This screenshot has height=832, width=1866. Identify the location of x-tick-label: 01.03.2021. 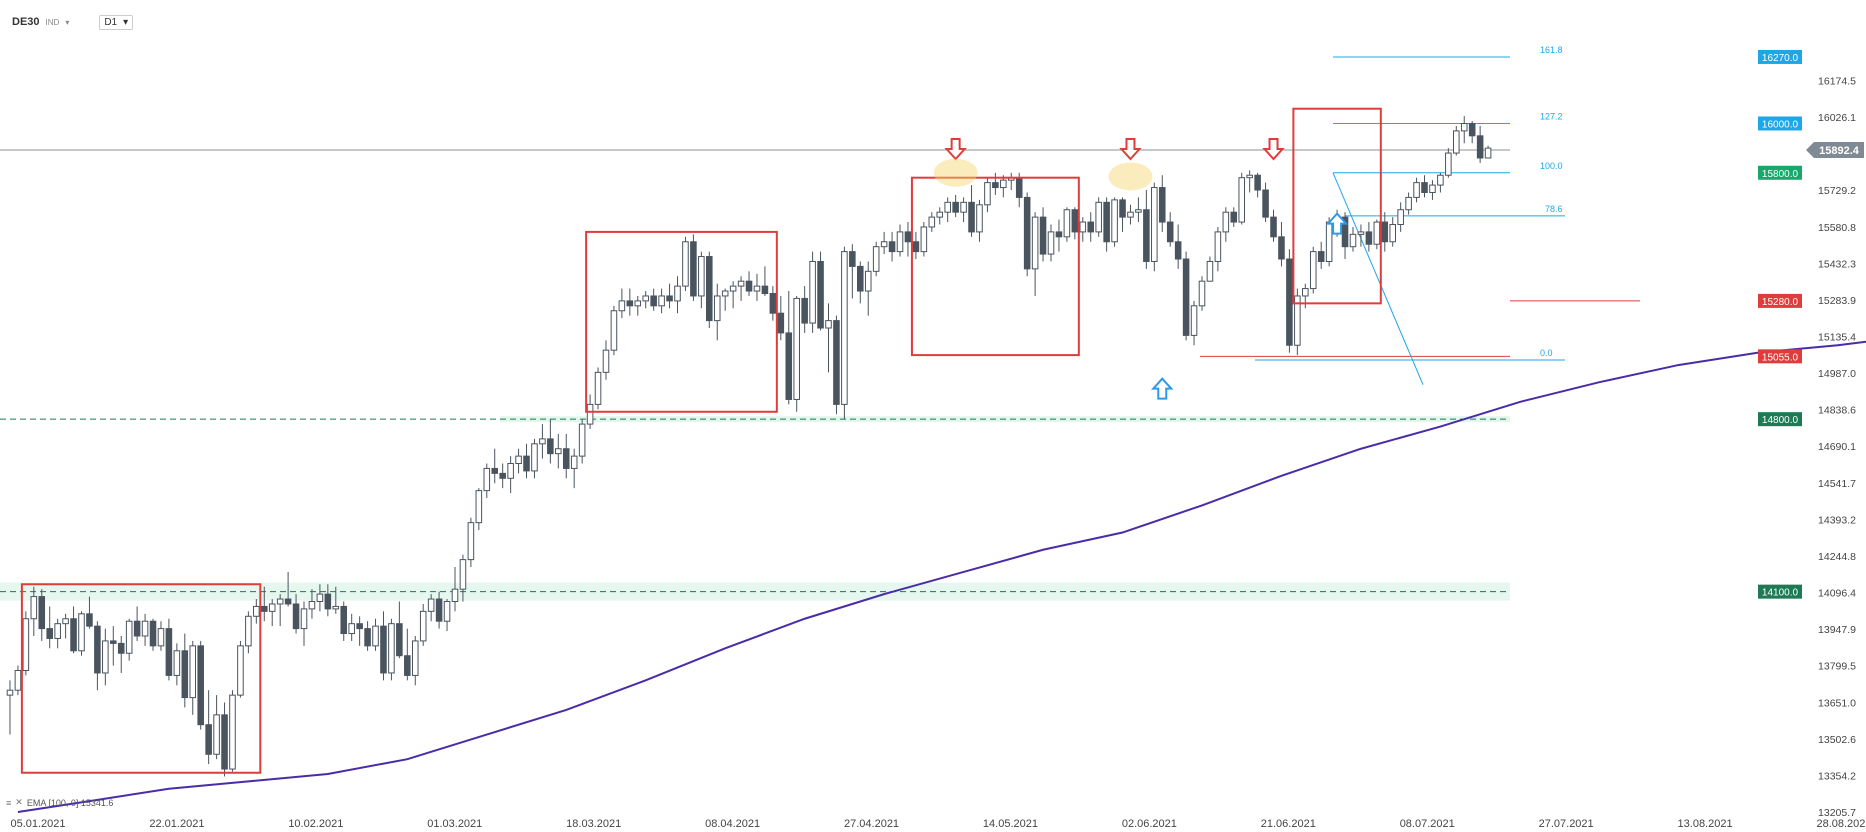
(454, 824).